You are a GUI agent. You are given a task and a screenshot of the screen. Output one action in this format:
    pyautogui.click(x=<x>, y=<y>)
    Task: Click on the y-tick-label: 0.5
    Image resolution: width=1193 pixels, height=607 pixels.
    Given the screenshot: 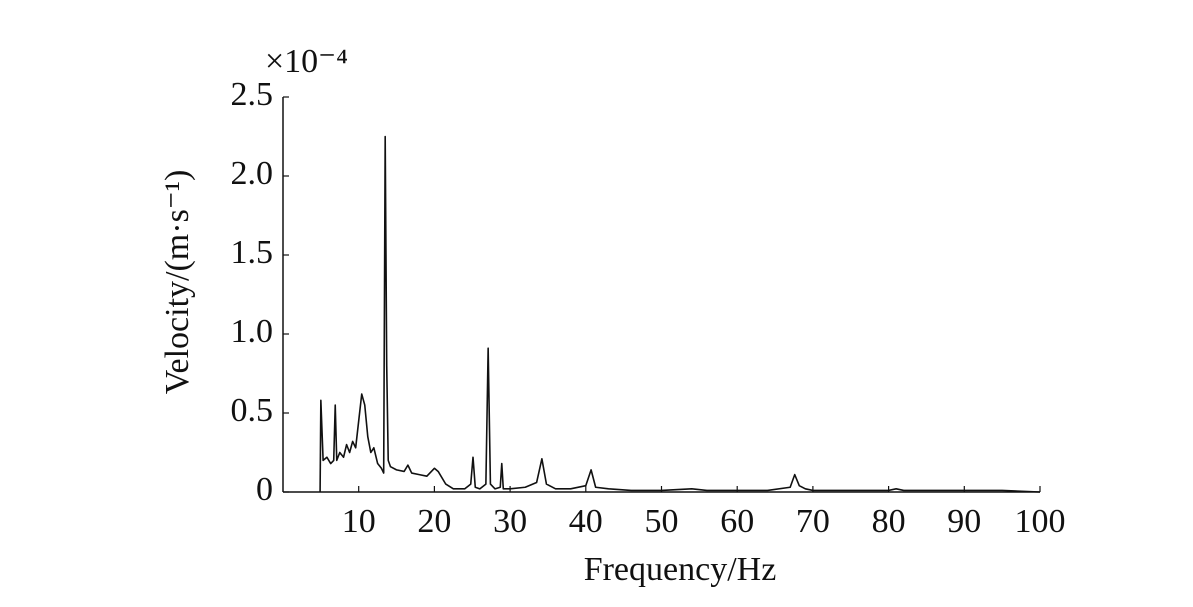 What is the action you would take?
    pyautogui.click(x=252, y=410)
    